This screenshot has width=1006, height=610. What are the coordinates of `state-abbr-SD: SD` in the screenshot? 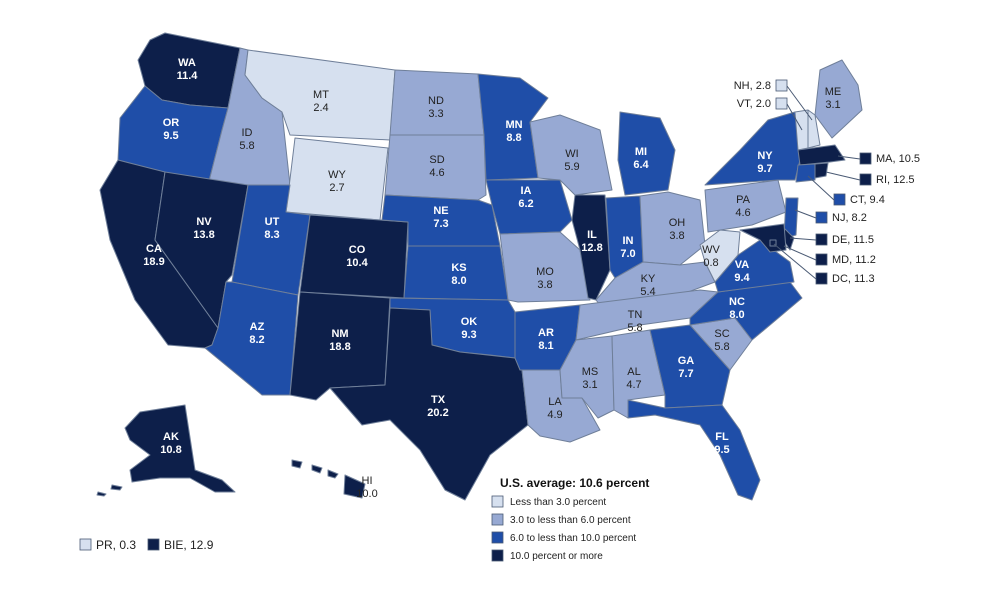 It's located at (436, 160).